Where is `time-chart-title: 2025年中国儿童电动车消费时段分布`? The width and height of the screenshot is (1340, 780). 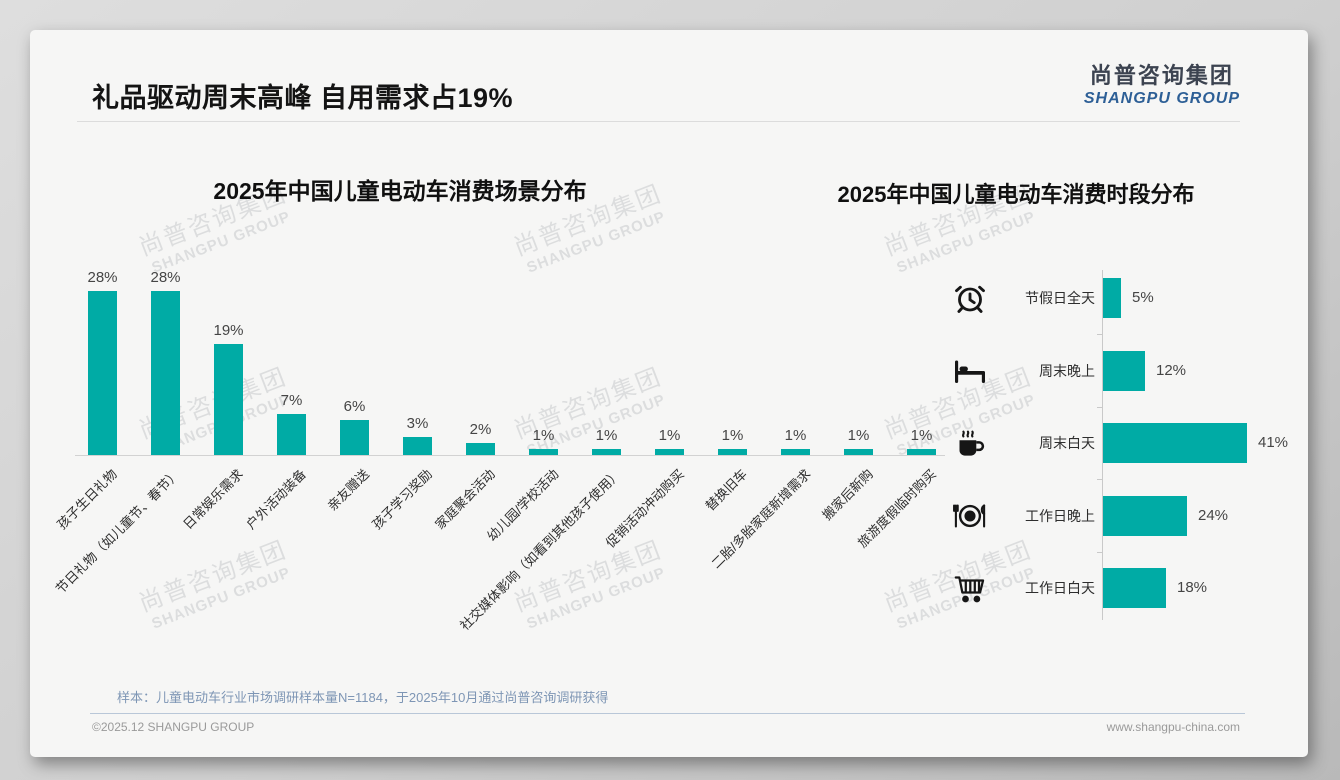
time-chart-title: 2025年中国儿童电动车消费时段分布 is located at coordinates (1016, 194).